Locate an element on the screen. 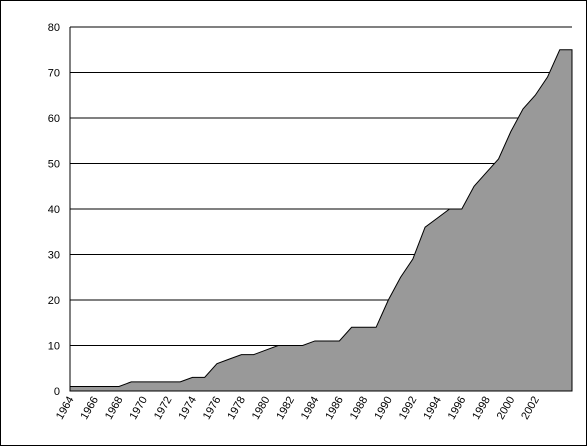  y-tick-label: 50 is located at coordinates (54, 165).